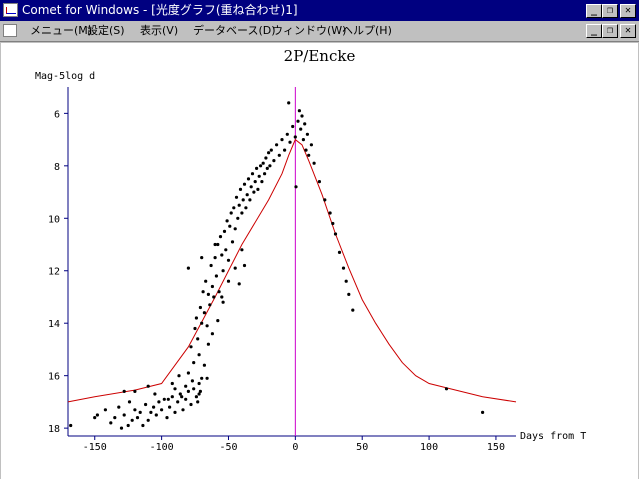 Image resolution: width=639 pixels, height=479 pixels. What do you see at coordinates (54, 219) in the screenshot?
I see `y-tick-label: 10` at bounding box center [54, 219].